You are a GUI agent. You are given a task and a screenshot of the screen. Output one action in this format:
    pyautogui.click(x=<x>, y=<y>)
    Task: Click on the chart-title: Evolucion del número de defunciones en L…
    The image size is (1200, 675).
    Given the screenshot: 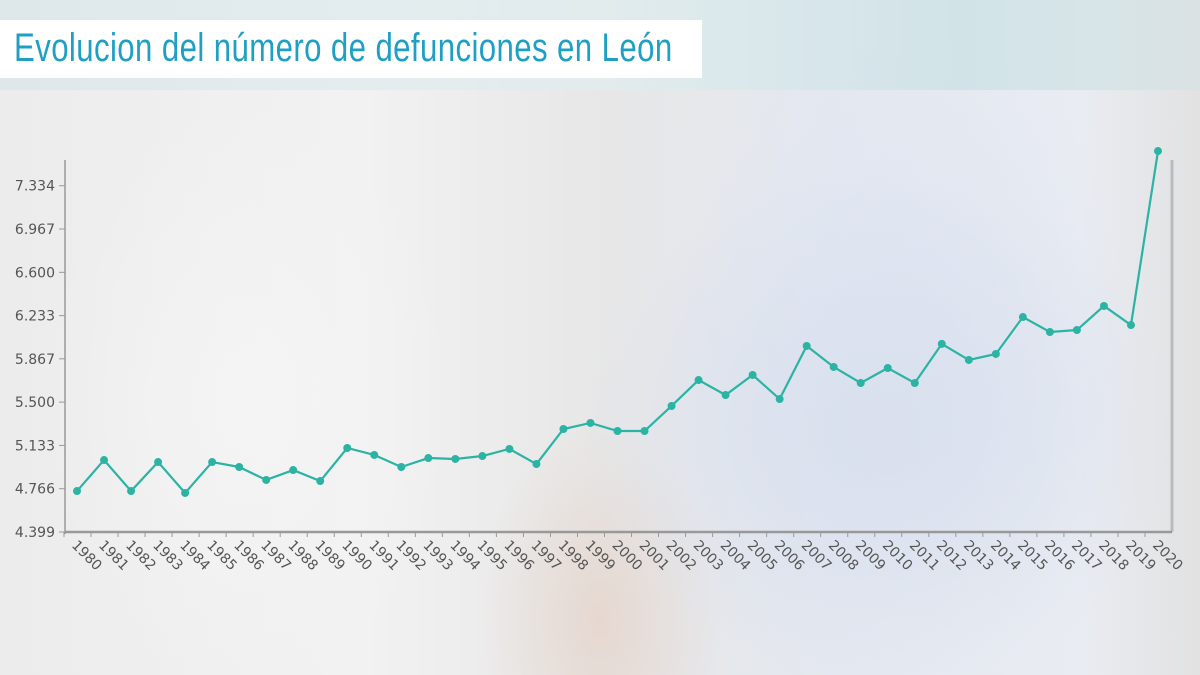 What is the action you would take?
    pyautogui.click(x=343, y=48)
    